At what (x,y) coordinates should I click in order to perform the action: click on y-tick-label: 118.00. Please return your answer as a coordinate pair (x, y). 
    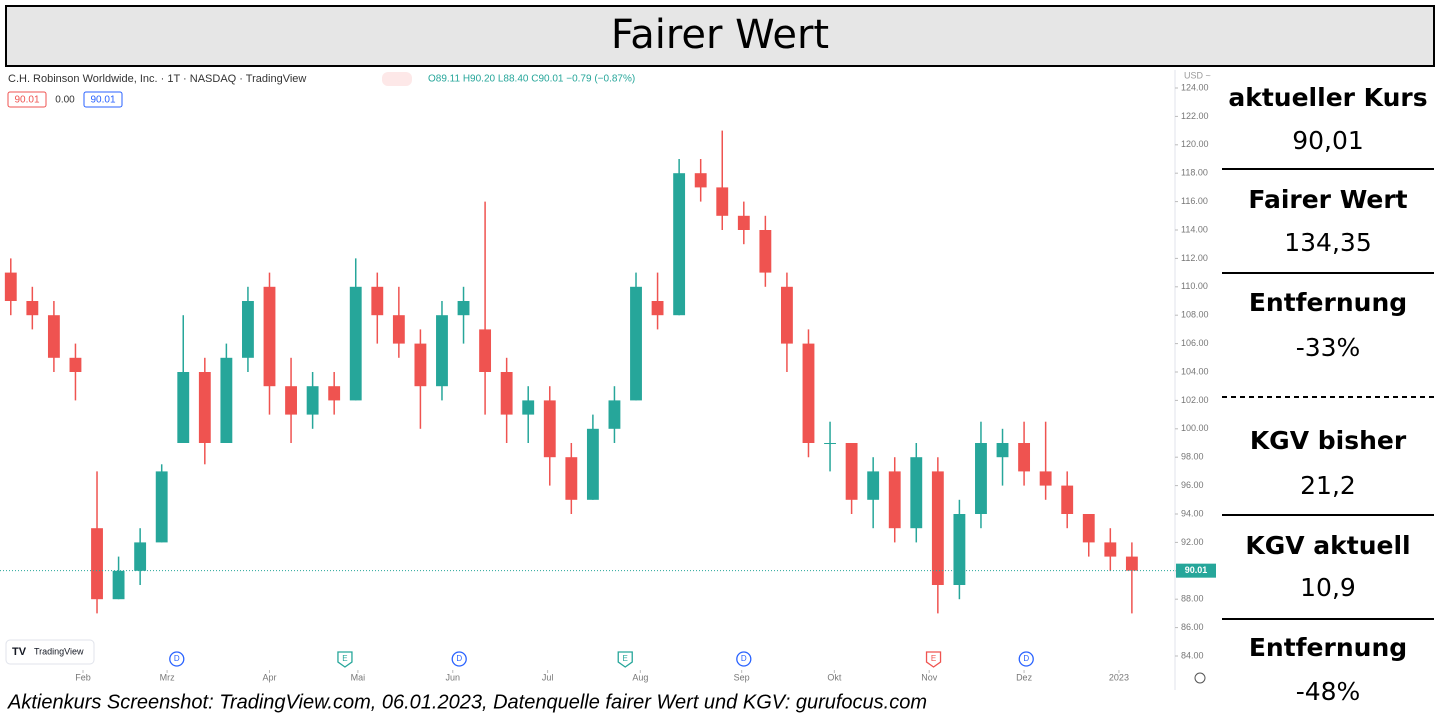
    Looking at the image, I should click on (1194, 173).